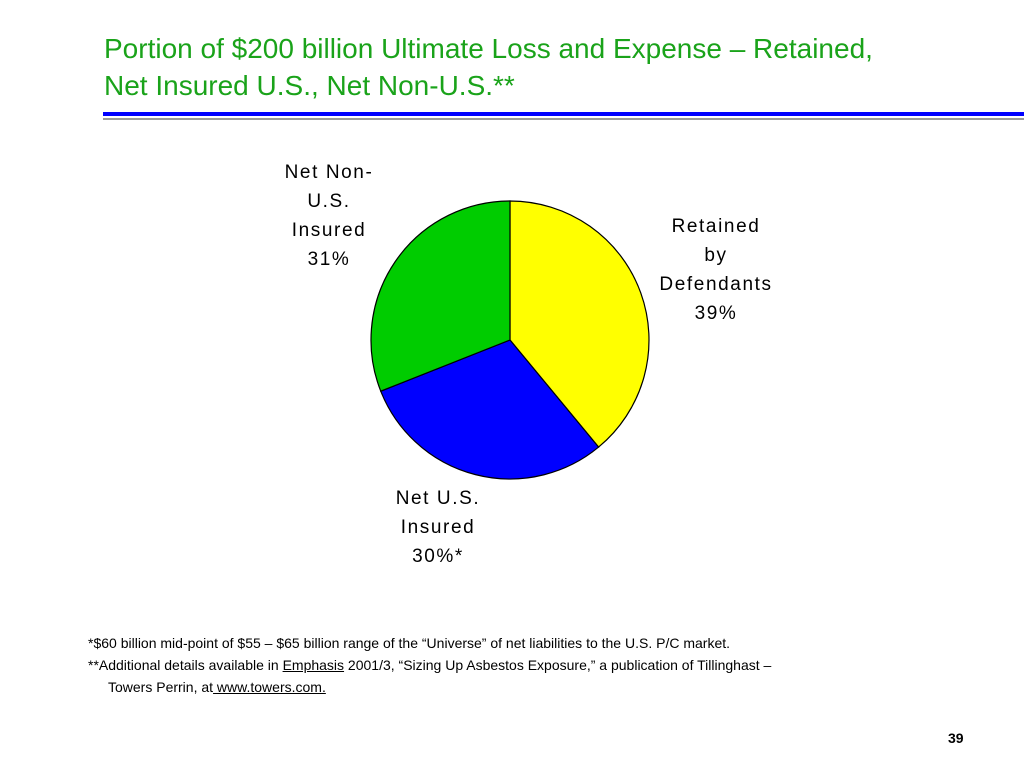  What do you see at coordinates (440, 296) in the screenshot?
I see `pie-slice-net-non-us` at bounding box center [440, 296].